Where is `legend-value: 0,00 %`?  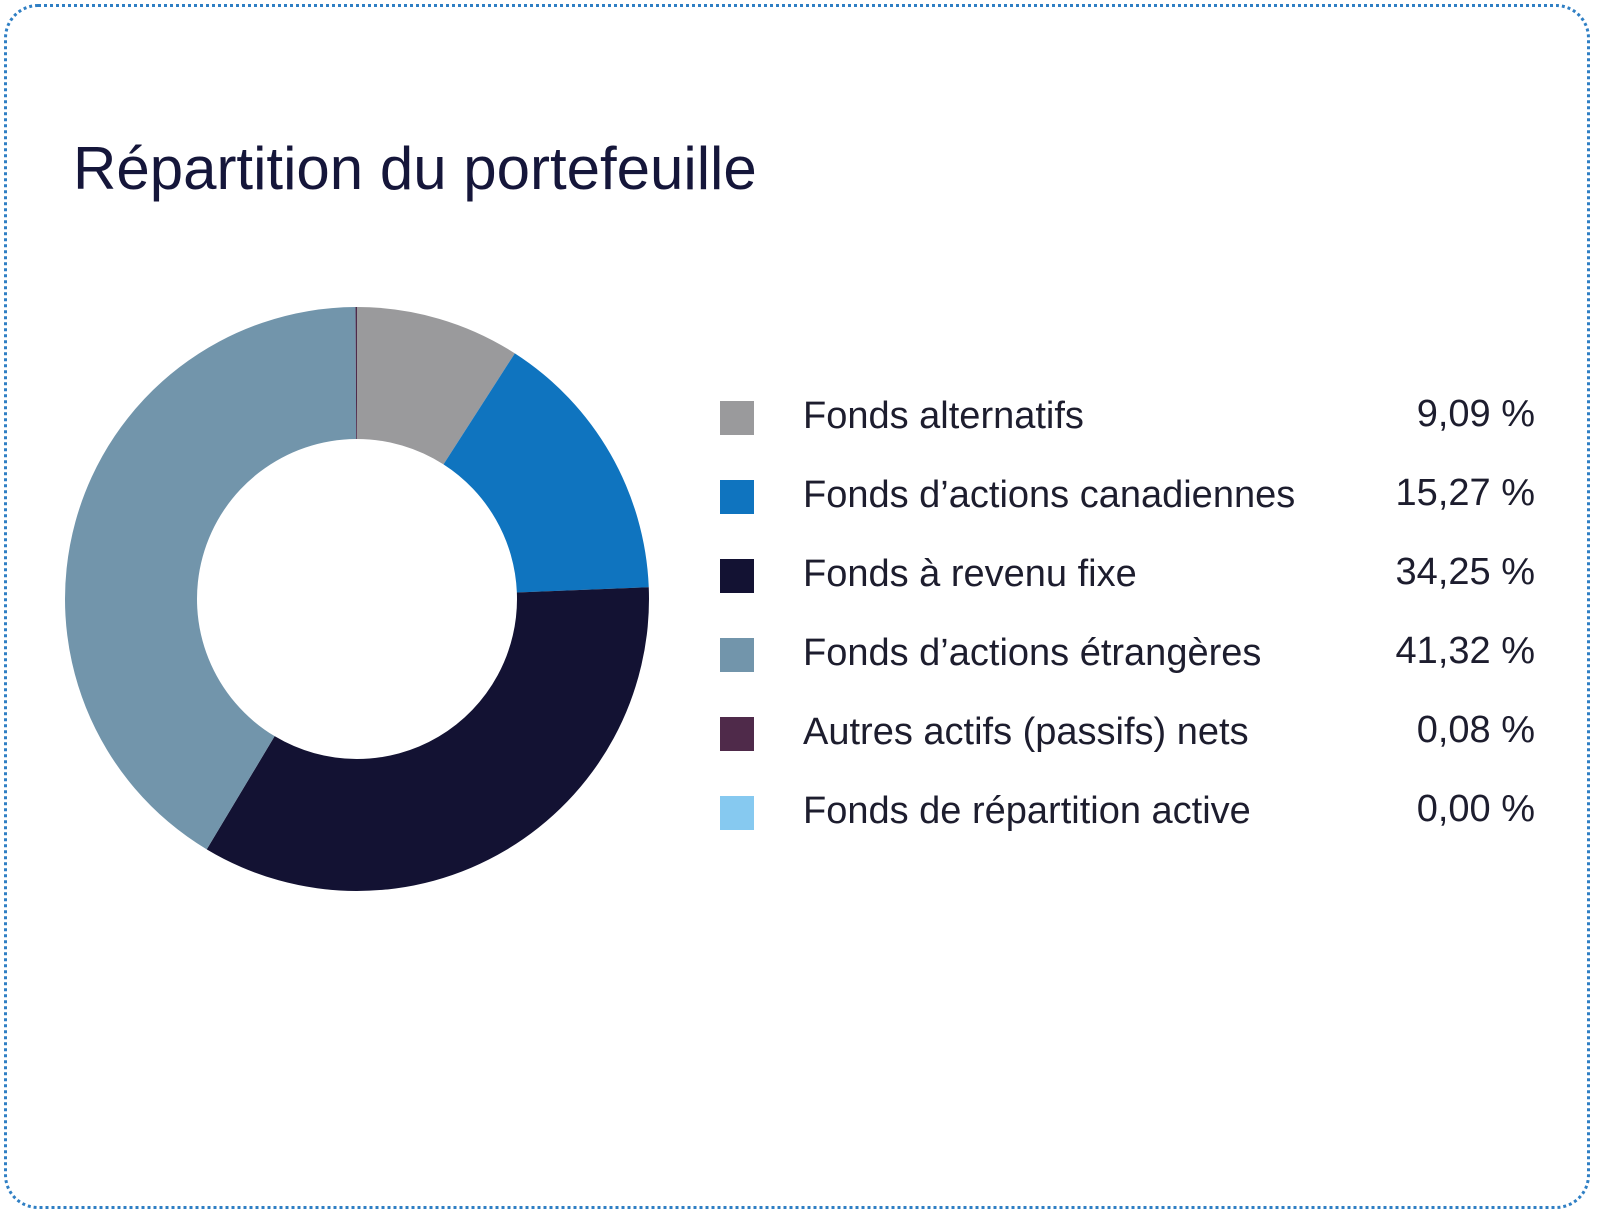 legend-value: 0,00 % is located at coordinates (1475, 809).